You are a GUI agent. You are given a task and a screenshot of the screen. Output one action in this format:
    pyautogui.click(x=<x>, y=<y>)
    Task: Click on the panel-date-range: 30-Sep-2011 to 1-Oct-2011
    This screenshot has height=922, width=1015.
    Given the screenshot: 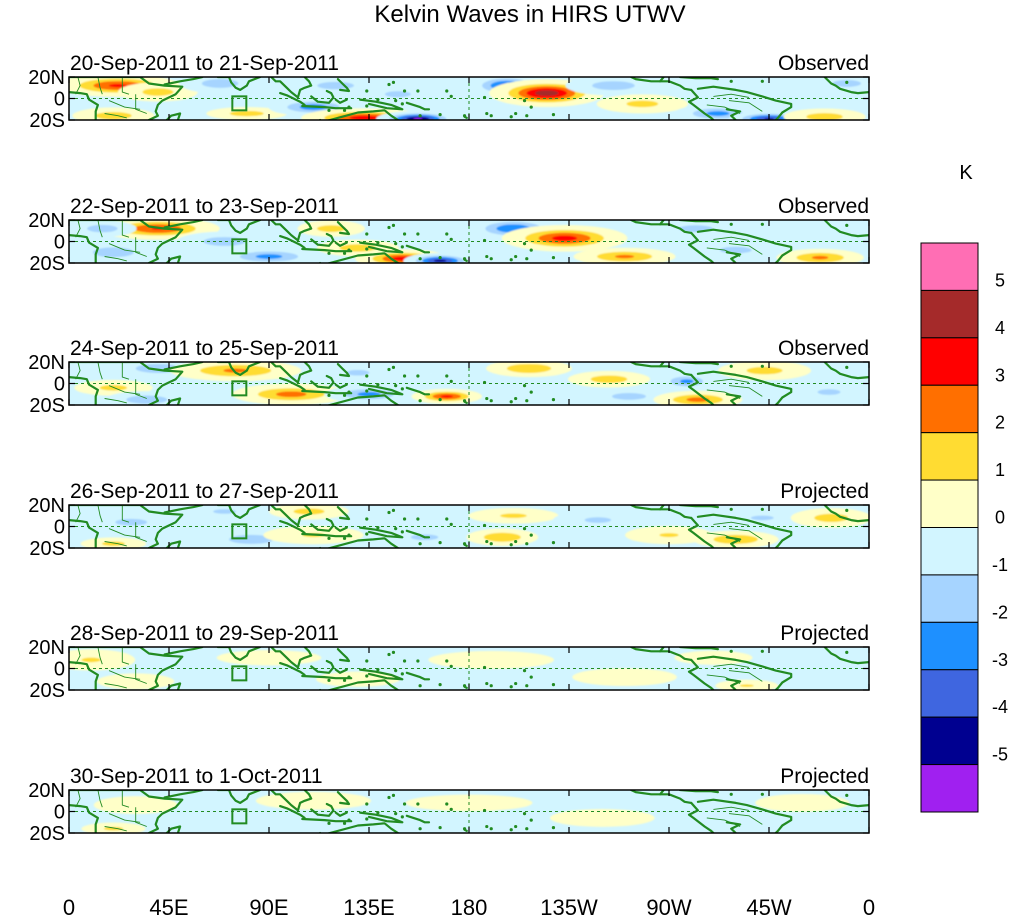 What is the action you would take?
    pyautogui.click(x=196, y=776)
    